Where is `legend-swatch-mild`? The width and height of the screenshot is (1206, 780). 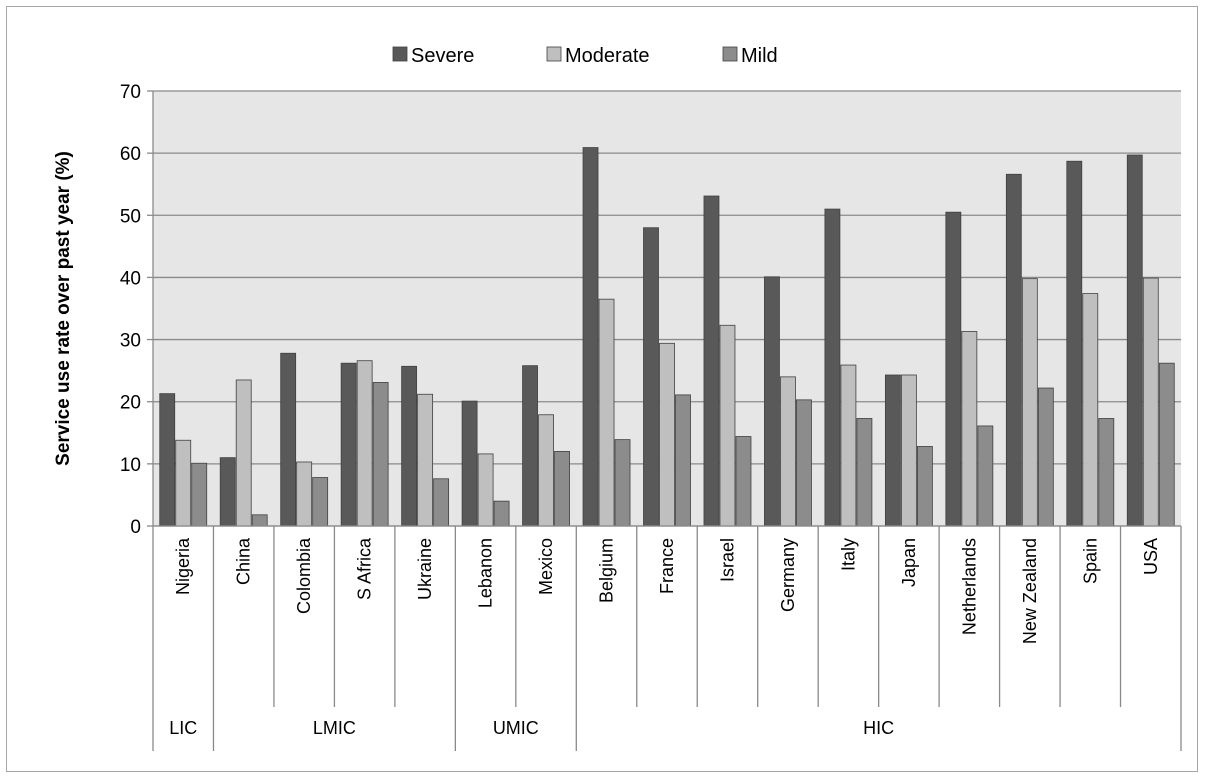 legend-swatch-mild is located at coordinates (730, 54).